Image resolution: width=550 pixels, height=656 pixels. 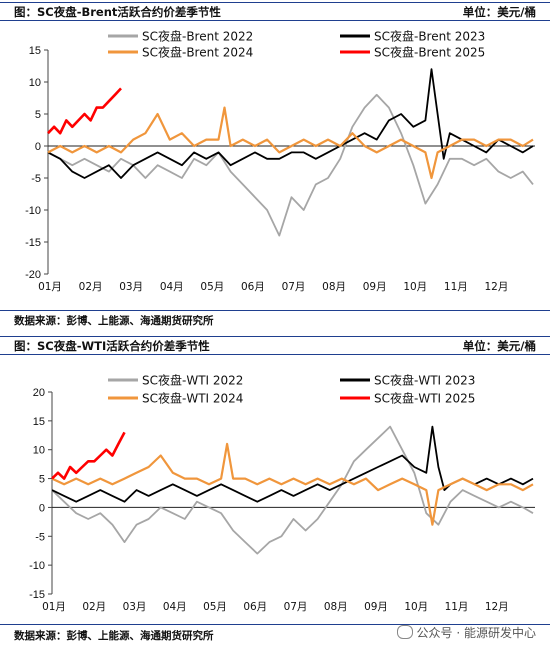 What do you see at coordinates (275, 336) in the screenshot?
I see `chart2-top-rule` at bounding box center [275, 336].